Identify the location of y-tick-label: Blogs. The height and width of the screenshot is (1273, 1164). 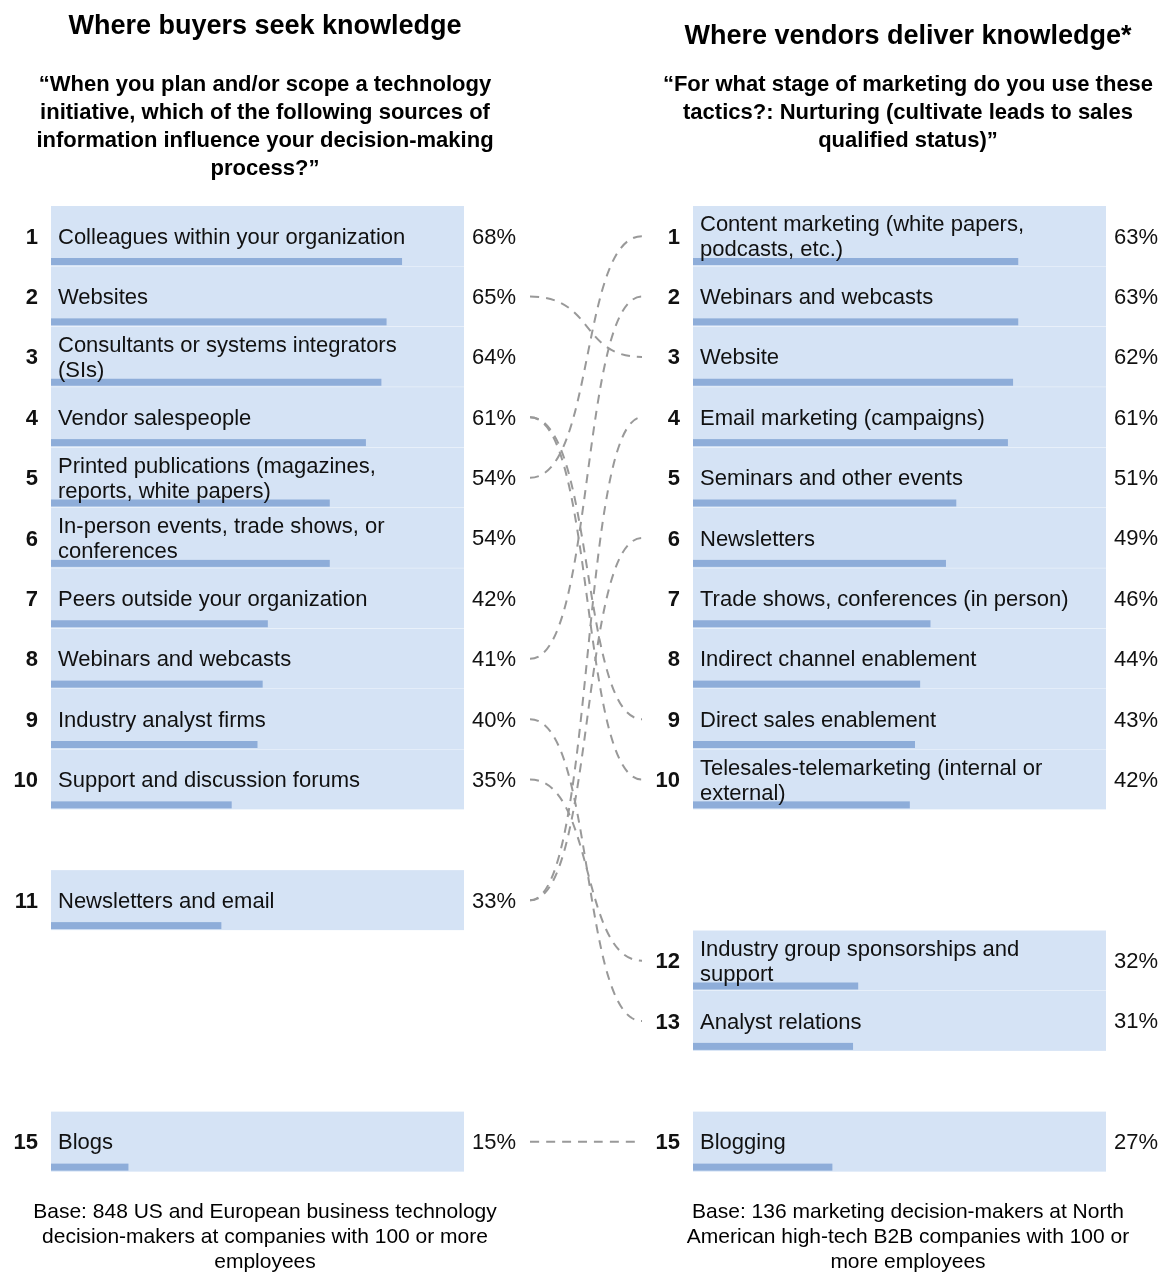
(86, 1142).